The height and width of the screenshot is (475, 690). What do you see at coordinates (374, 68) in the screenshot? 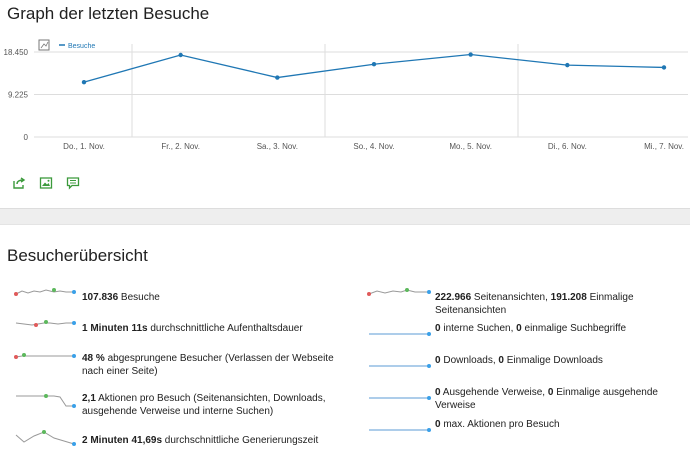
I see `series-line-besuche` at bounding box center [374, 68].